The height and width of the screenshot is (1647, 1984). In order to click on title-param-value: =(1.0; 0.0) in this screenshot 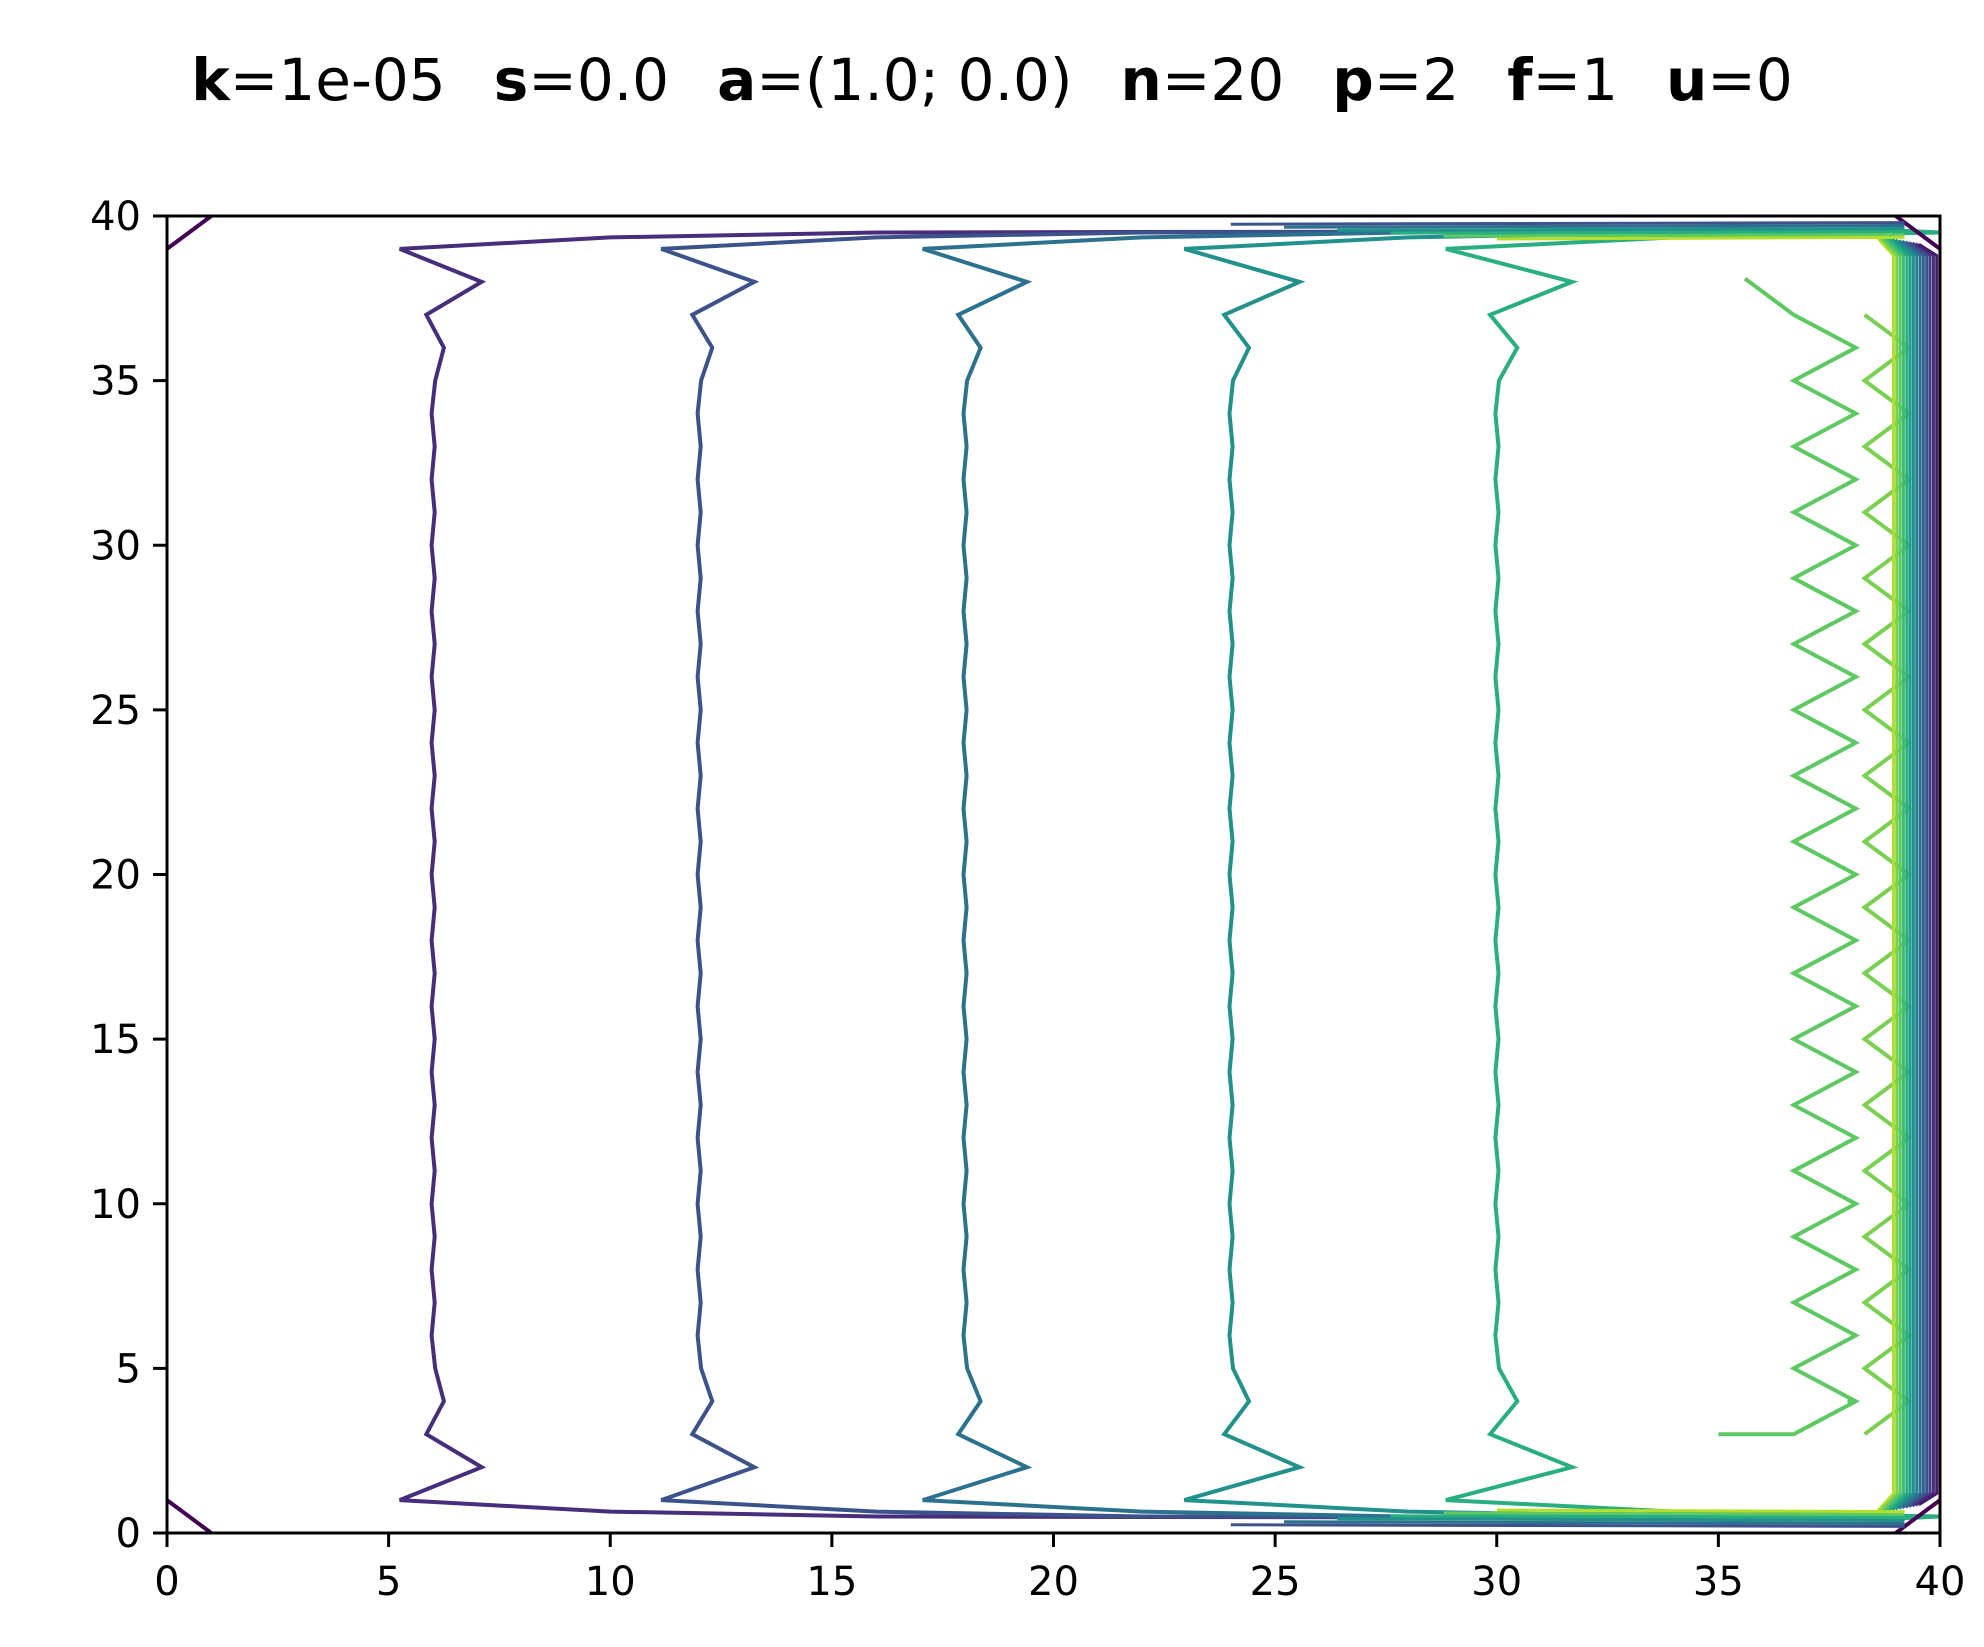, I will do `click(914, 80)`.